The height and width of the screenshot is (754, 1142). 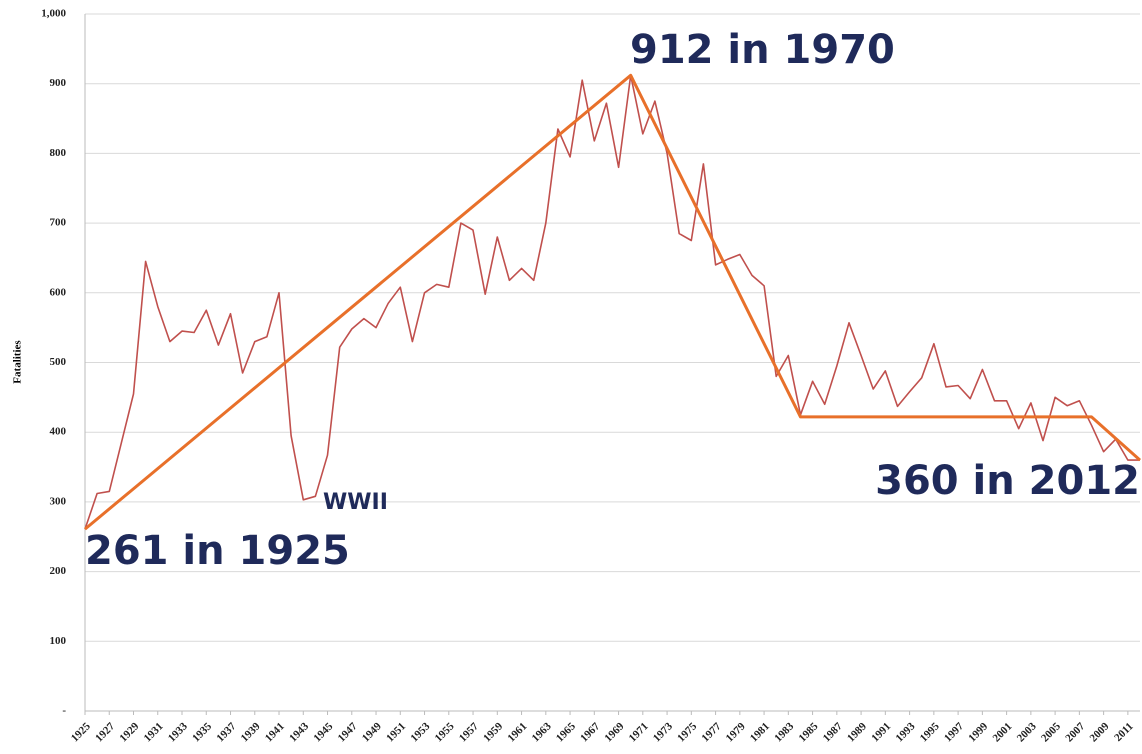 What do you see at coordinates (396, 732) in the screenshot?
I see `x-tick-label: 1951` at bounding box center [396, 732].